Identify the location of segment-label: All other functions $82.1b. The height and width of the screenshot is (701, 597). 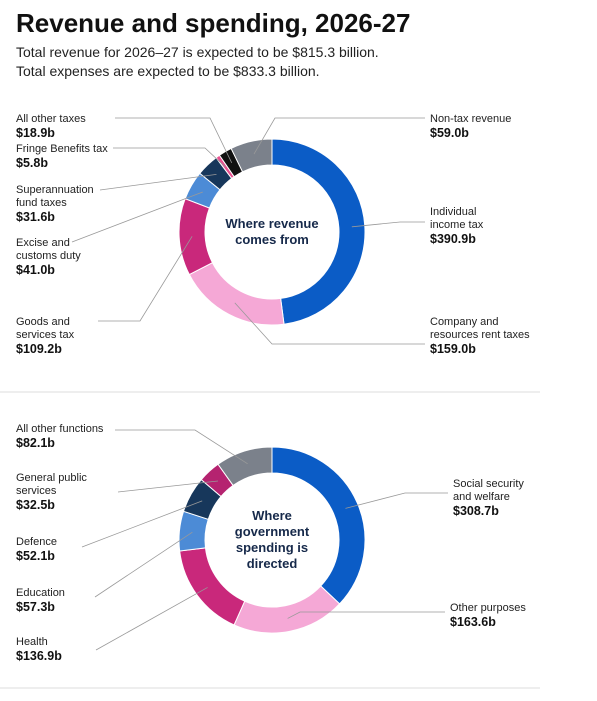
(76, 437).